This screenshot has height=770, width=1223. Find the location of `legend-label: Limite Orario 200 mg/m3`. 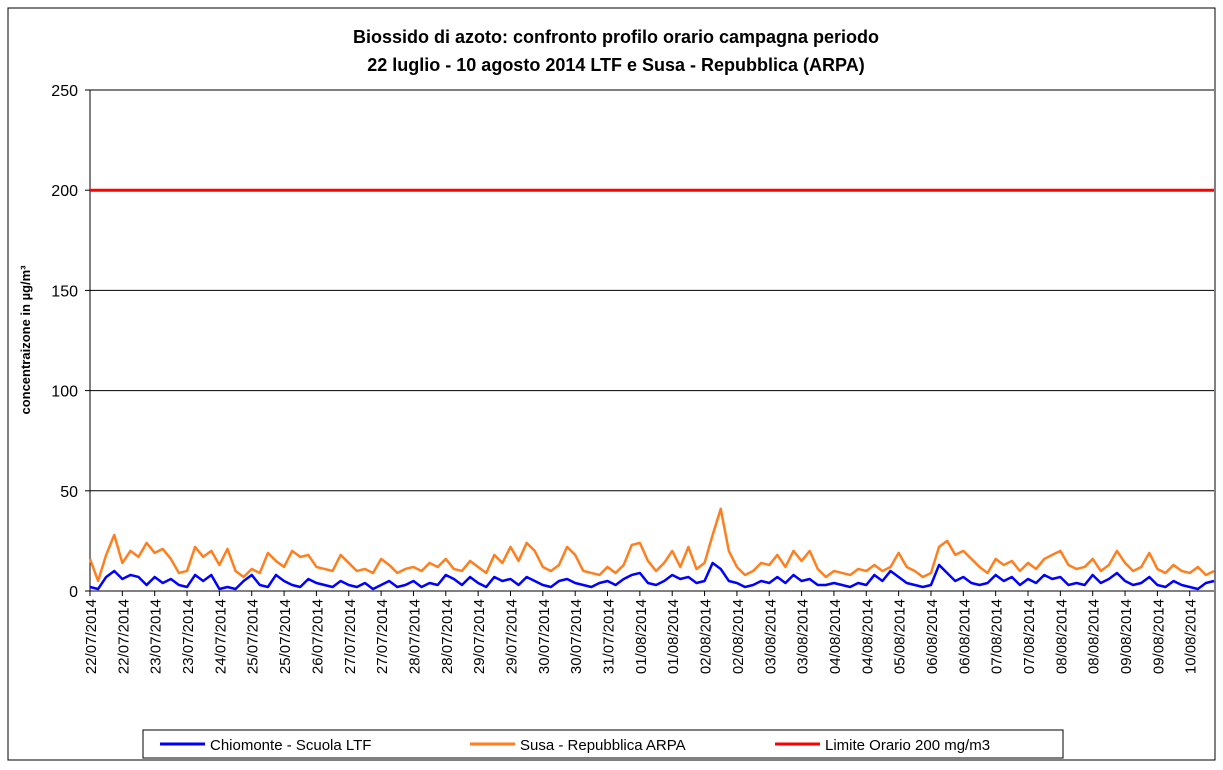

legend-label: Limite Orario 200 mg/m3 is located at coordinates (907, 745).